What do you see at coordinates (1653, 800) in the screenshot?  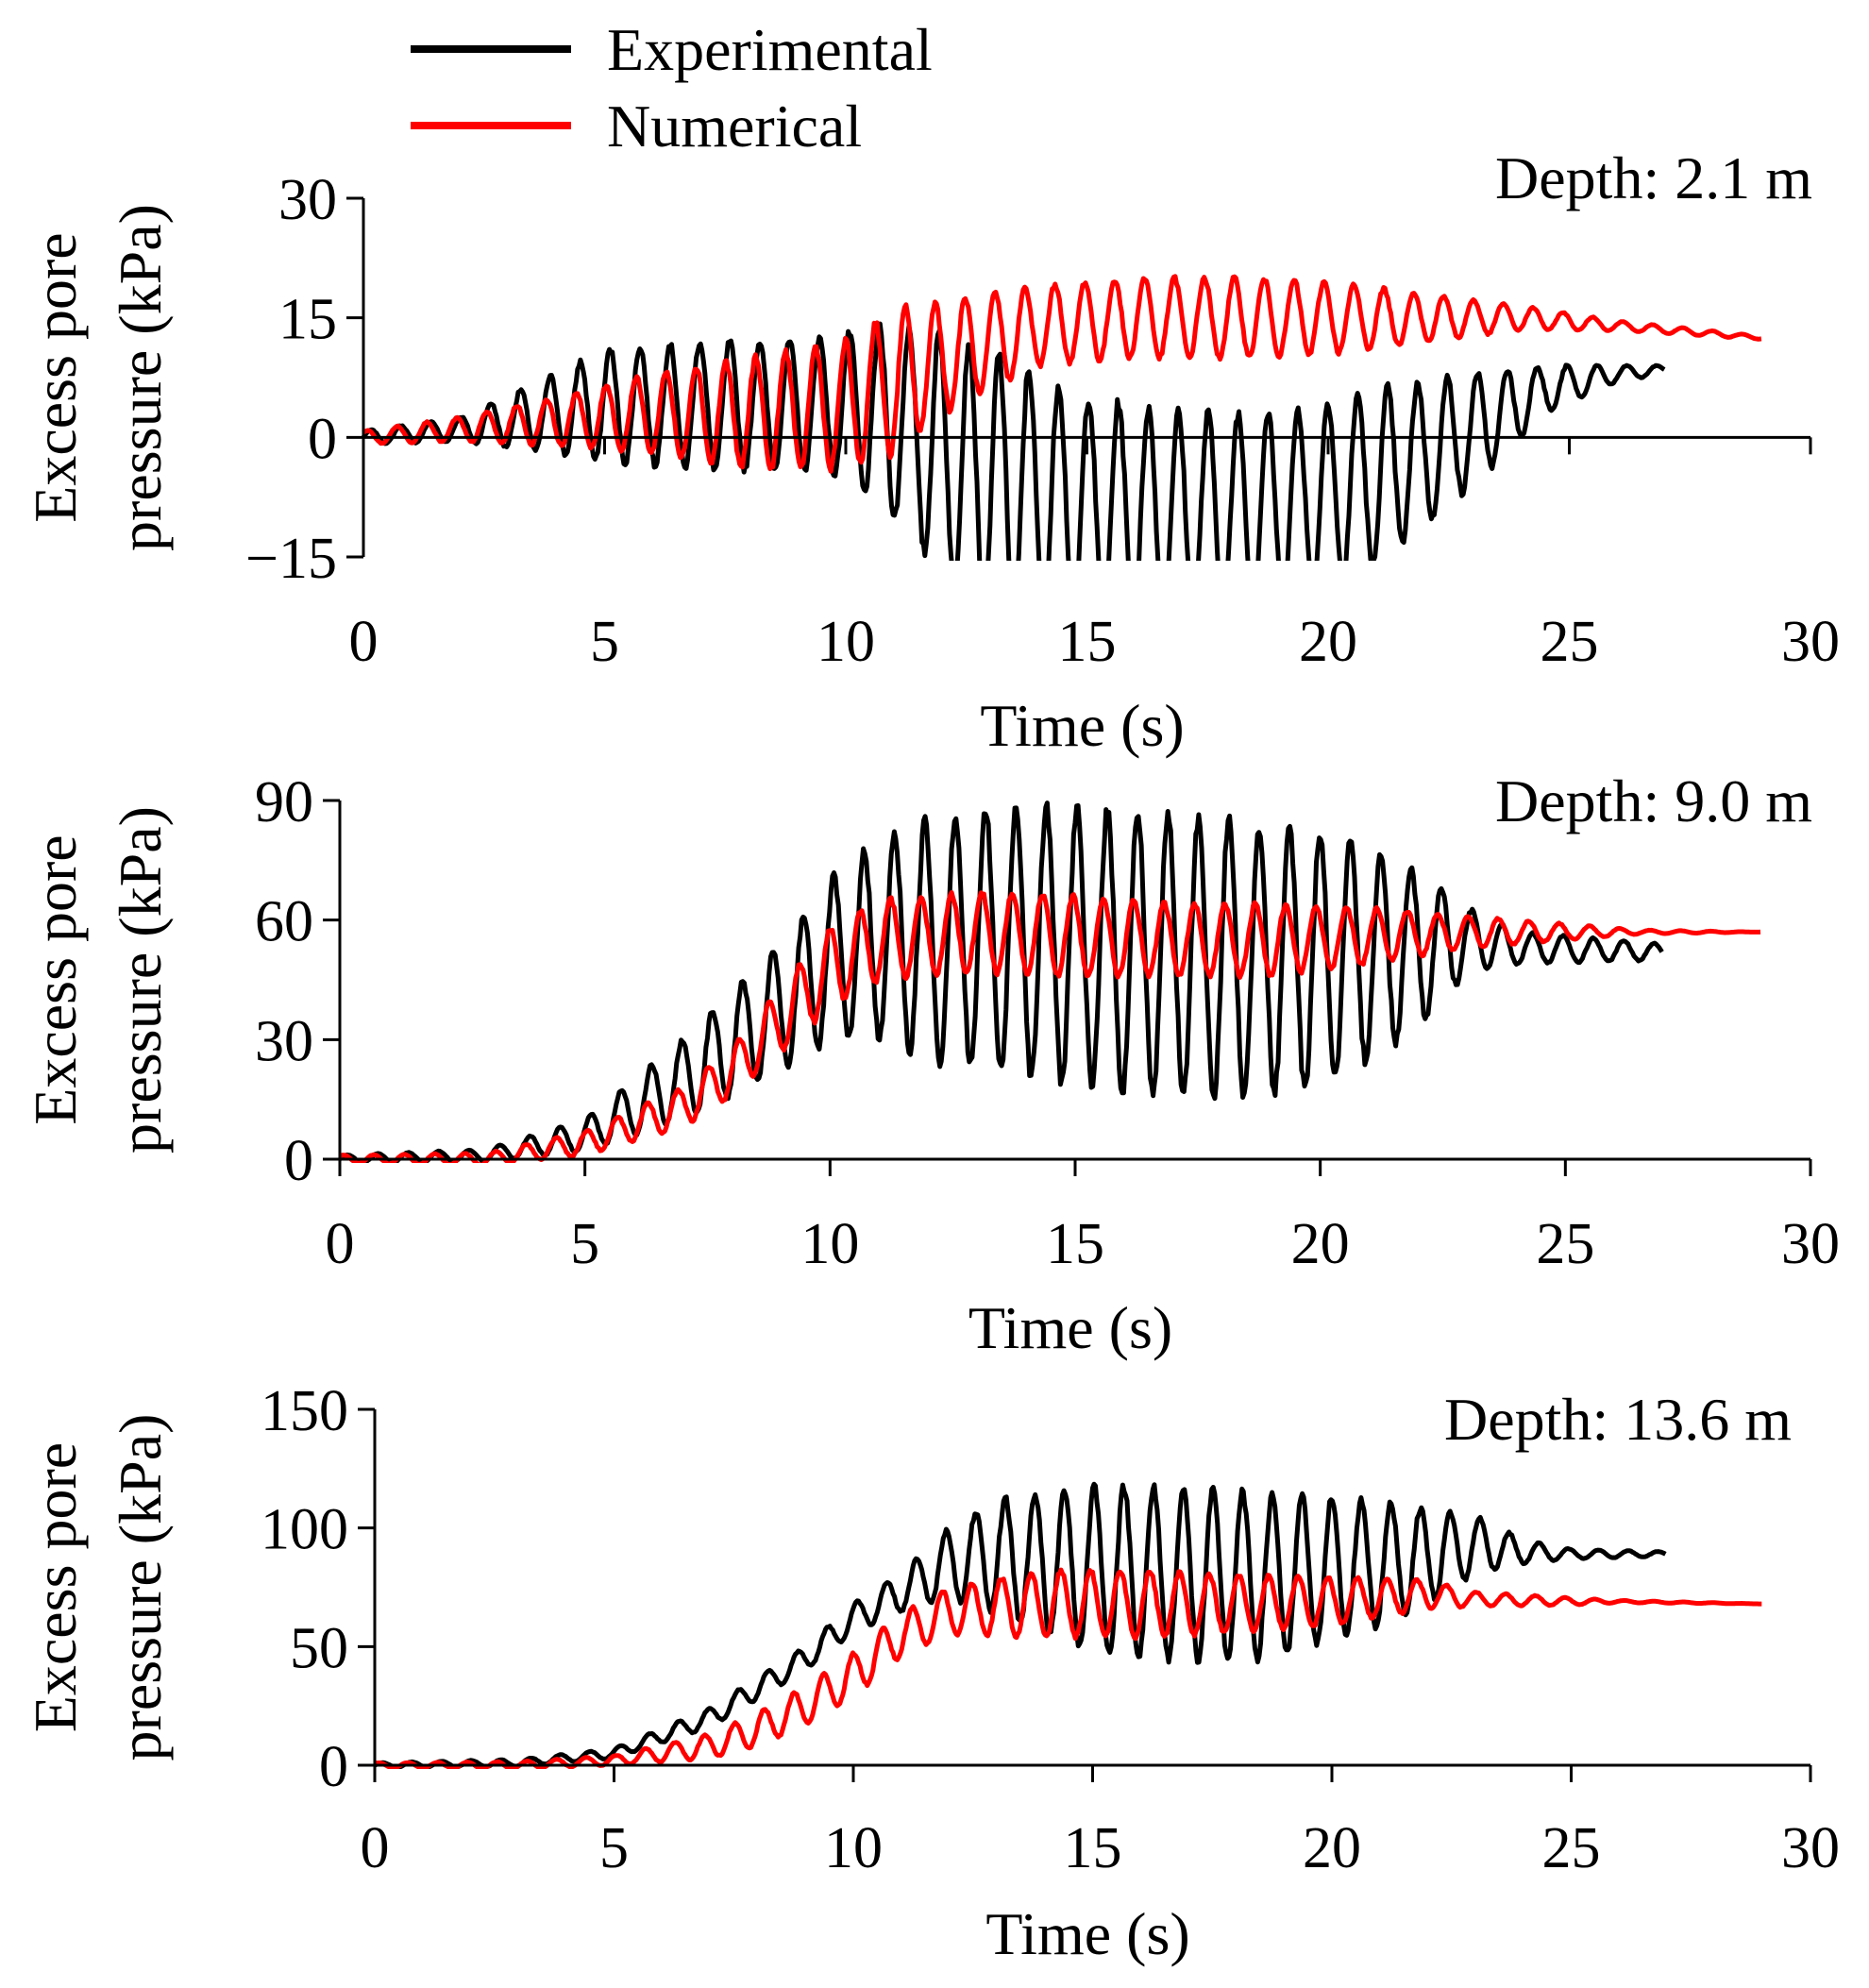 I see `depth-label: Depth: 9.0 m` at bounding box center [1653, 800].